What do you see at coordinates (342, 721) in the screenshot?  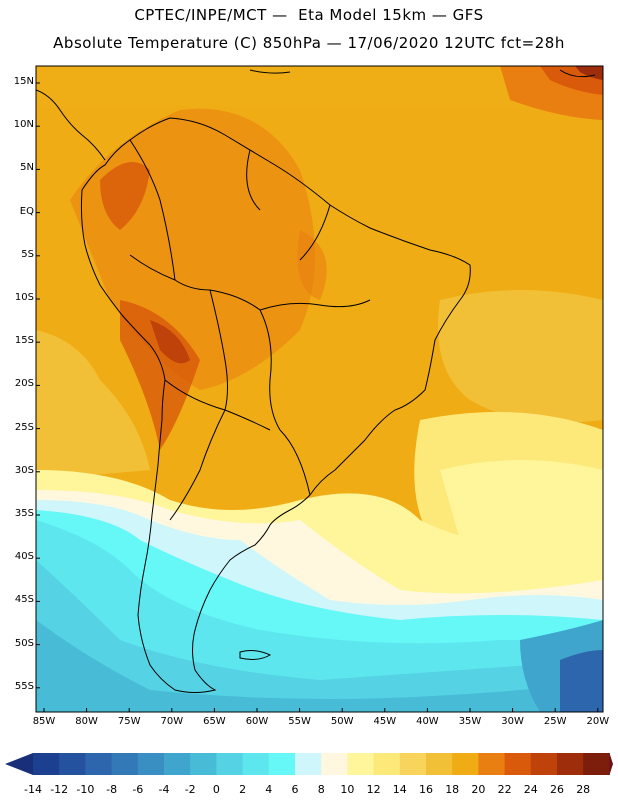 I see `lon-label: 50W` at bounding box center [342, 721].